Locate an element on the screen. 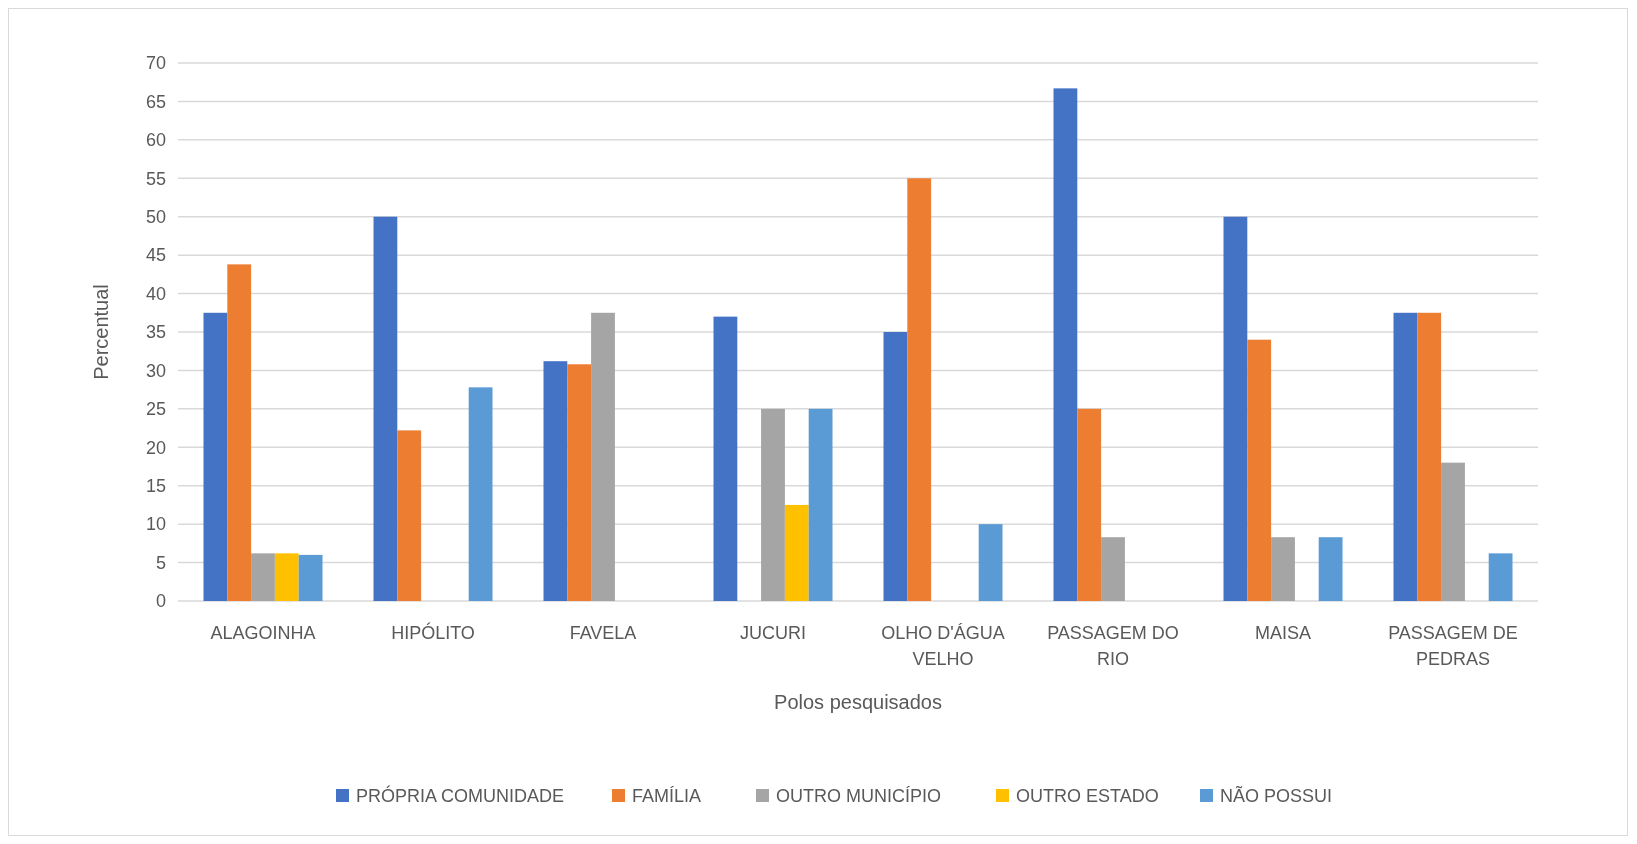 Image resolution: width=1637 pixels, height=844 pixels. y-tick-label: 25 is located at coordinates (155, 409).